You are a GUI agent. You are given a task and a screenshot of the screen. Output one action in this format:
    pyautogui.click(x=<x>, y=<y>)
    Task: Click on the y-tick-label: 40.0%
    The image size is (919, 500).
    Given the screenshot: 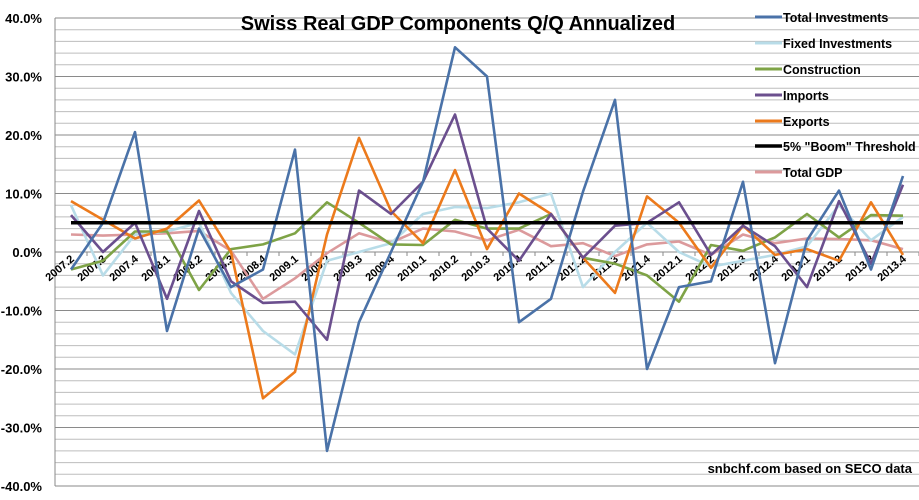 What is the action you would take?
    pyautogui.click(x=23, y=18)
    